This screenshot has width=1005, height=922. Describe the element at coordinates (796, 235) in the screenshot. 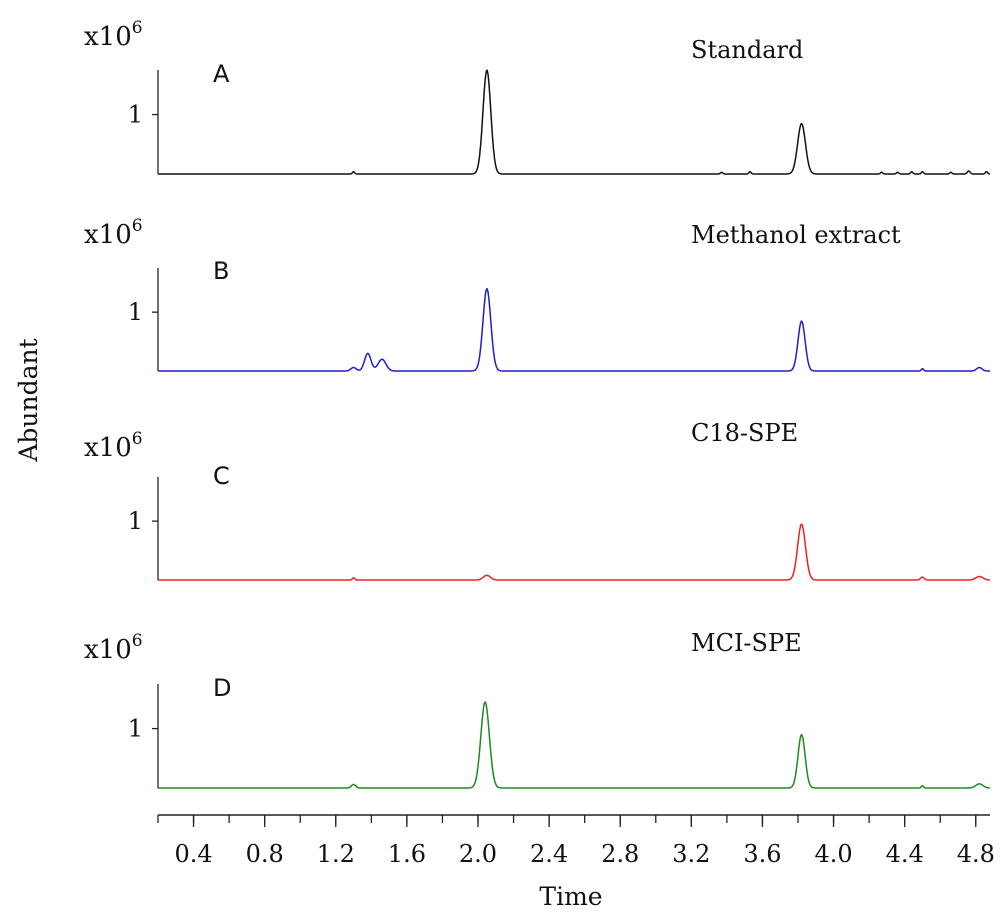

I see `panel-title: Methanol extract` at that location.